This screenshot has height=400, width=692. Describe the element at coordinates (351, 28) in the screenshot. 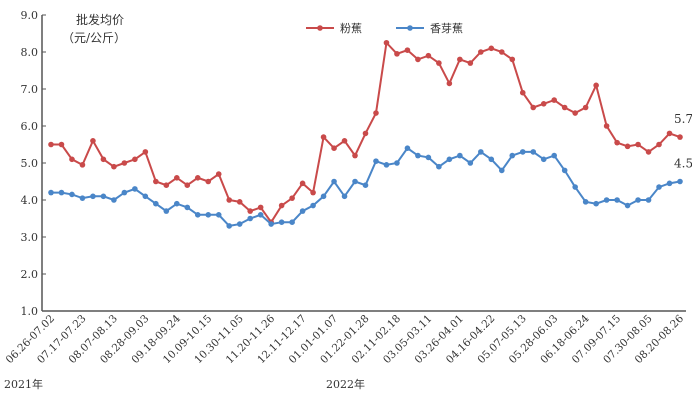

I see `legend-label: 粉蕉` at that location.